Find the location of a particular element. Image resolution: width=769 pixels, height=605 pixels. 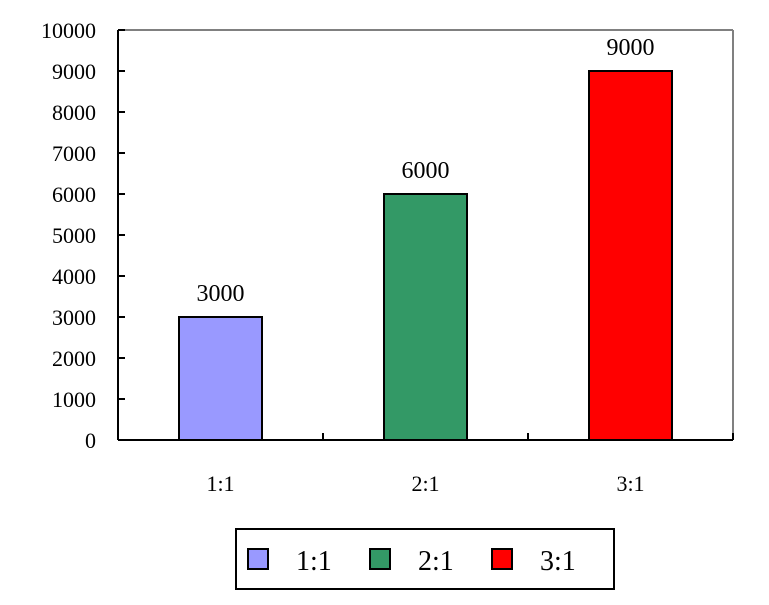

legend-box is located at coordinates (425, 559).